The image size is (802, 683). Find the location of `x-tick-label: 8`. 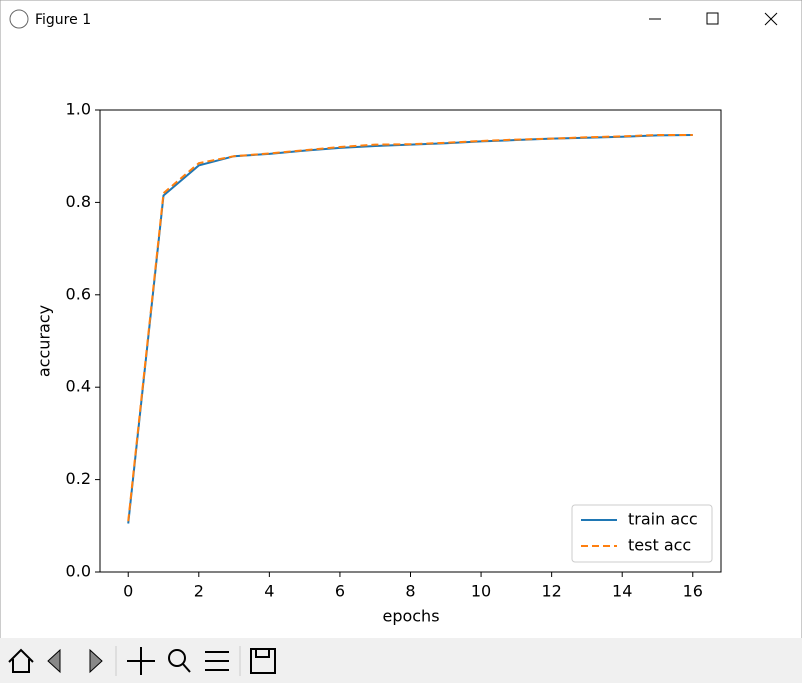

x-tick-label: 8 is located at coordinates (410, 591).